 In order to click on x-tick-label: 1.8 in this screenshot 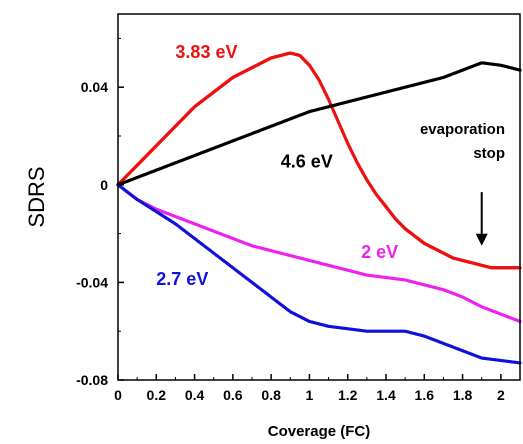, I will do `click(463, 395)`.